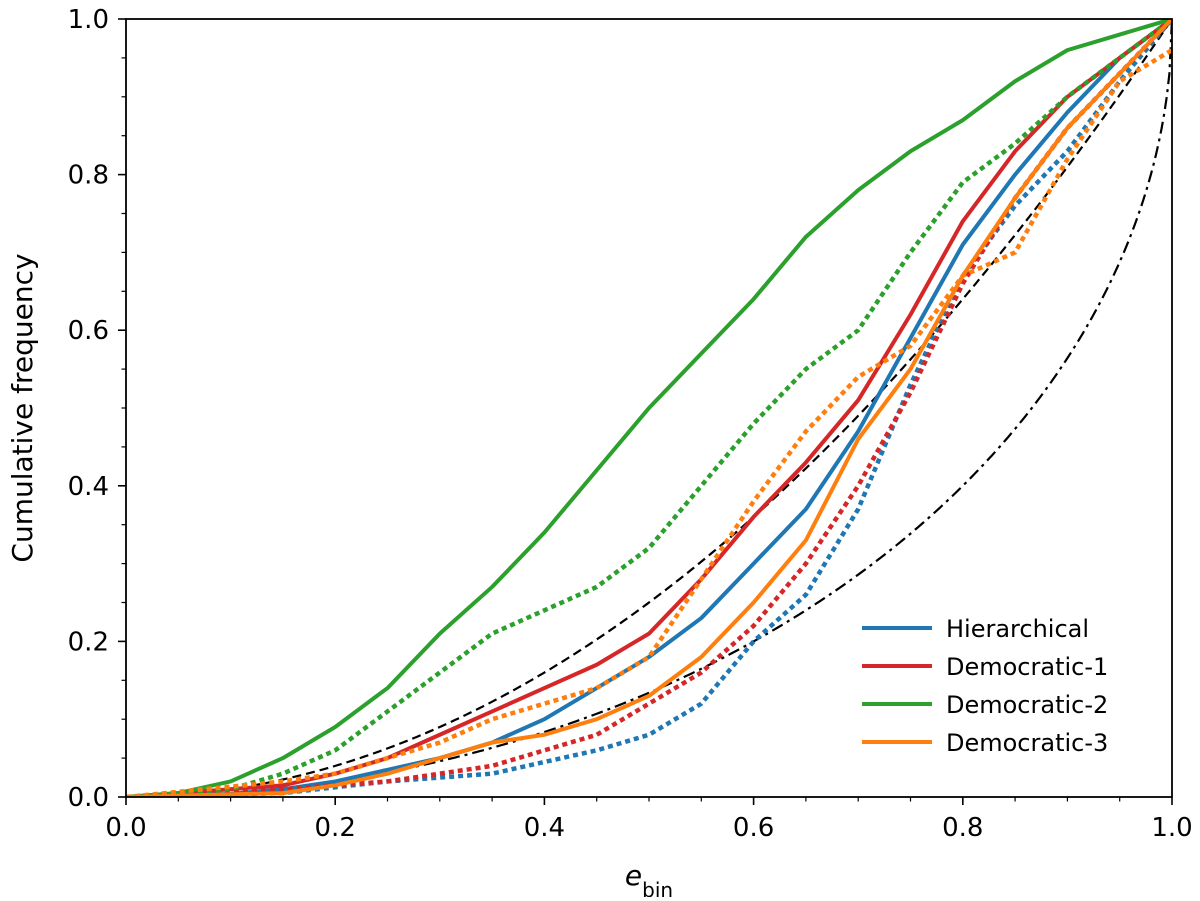  I want to click on y-tick-label: 0.2, so click(88, 642).